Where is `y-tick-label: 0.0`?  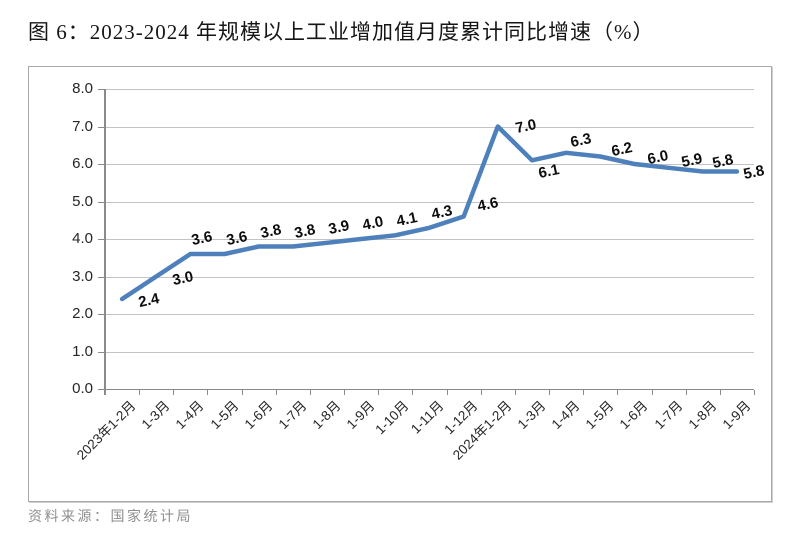
y-tick-label: 0.0 is located at coordinates (82, 388).